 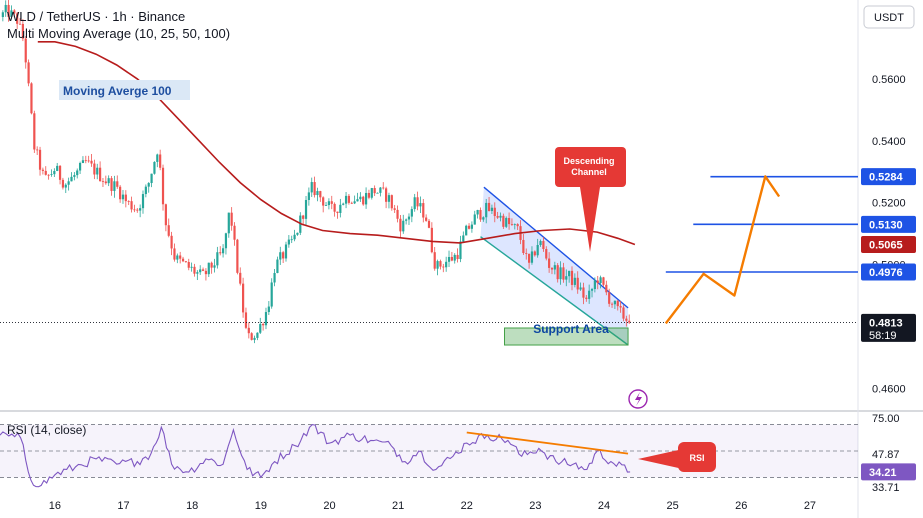 What do you see at coordinates (571, 329) in the screenshot?
I see `support-area-label: Support Area` at bounding box center [571, 329].